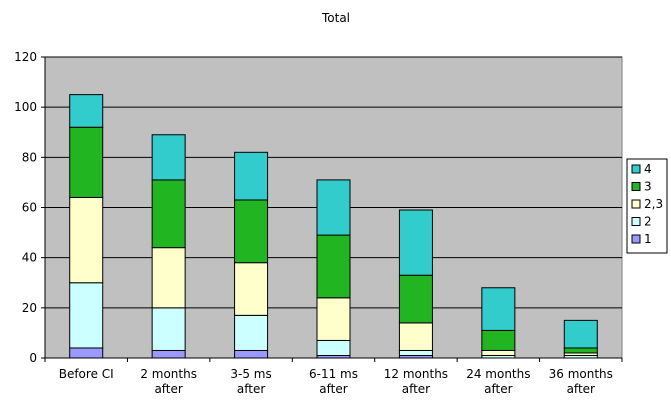 The width and height of the screenshot is (671, 413). I want to click on y-tick-label: 80, so click(29, 157).